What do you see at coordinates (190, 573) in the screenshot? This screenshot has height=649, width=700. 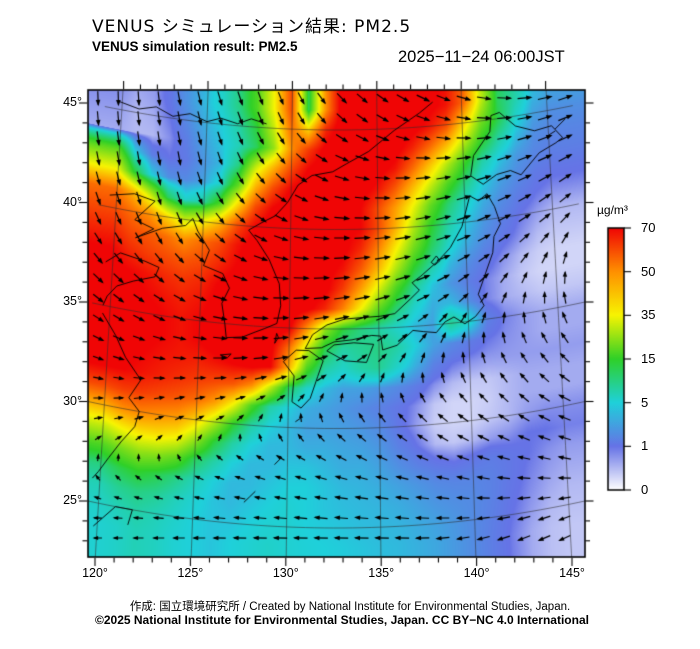 I see `lon-tick-label: 125°` at bounding box center [190, 573].